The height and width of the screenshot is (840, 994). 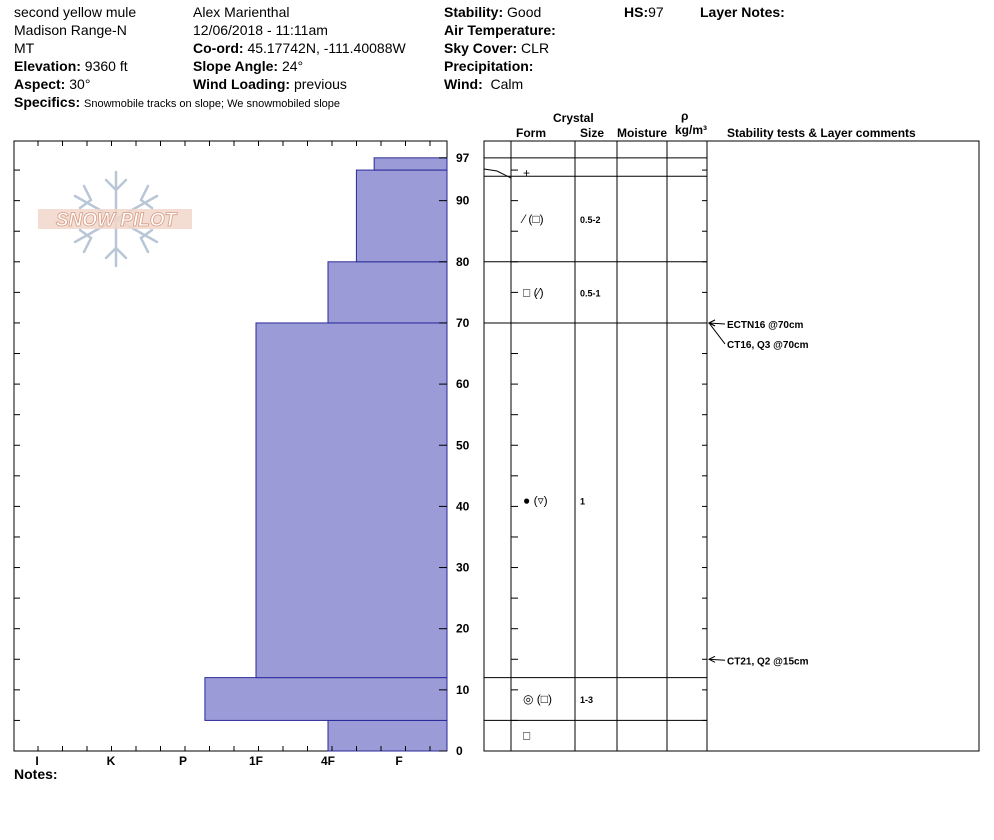 What do you see at coordinates (463, 323) in the screenshot?
I see `y-tick-label: 70` at bounding box center [463, 323].